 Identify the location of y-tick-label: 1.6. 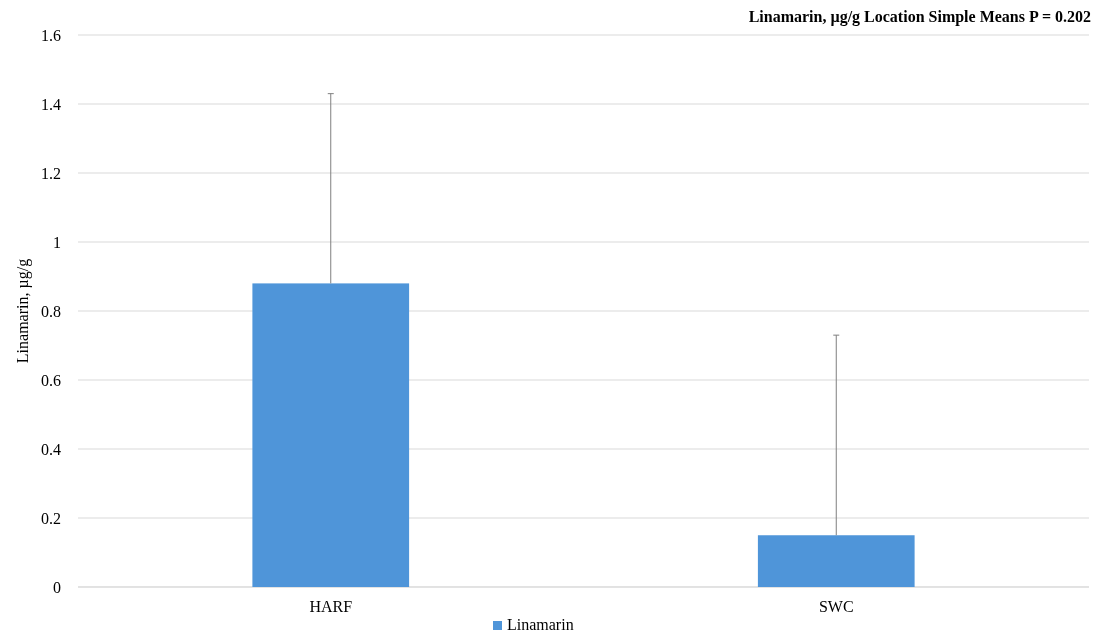
(51, 35).